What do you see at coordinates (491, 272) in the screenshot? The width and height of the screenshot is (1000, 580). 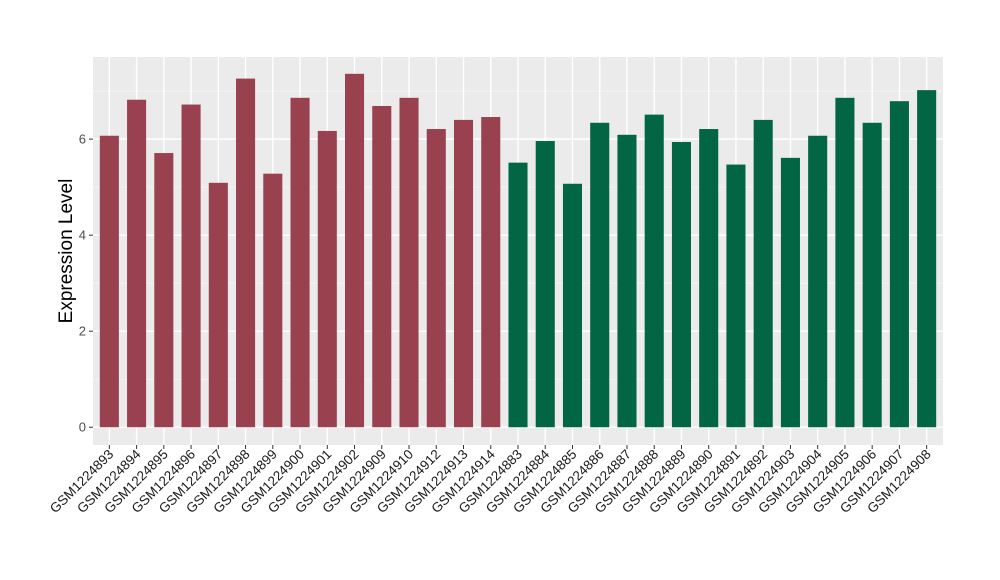 I see `bar-GSM1224914` at bounding box center [491, 272].